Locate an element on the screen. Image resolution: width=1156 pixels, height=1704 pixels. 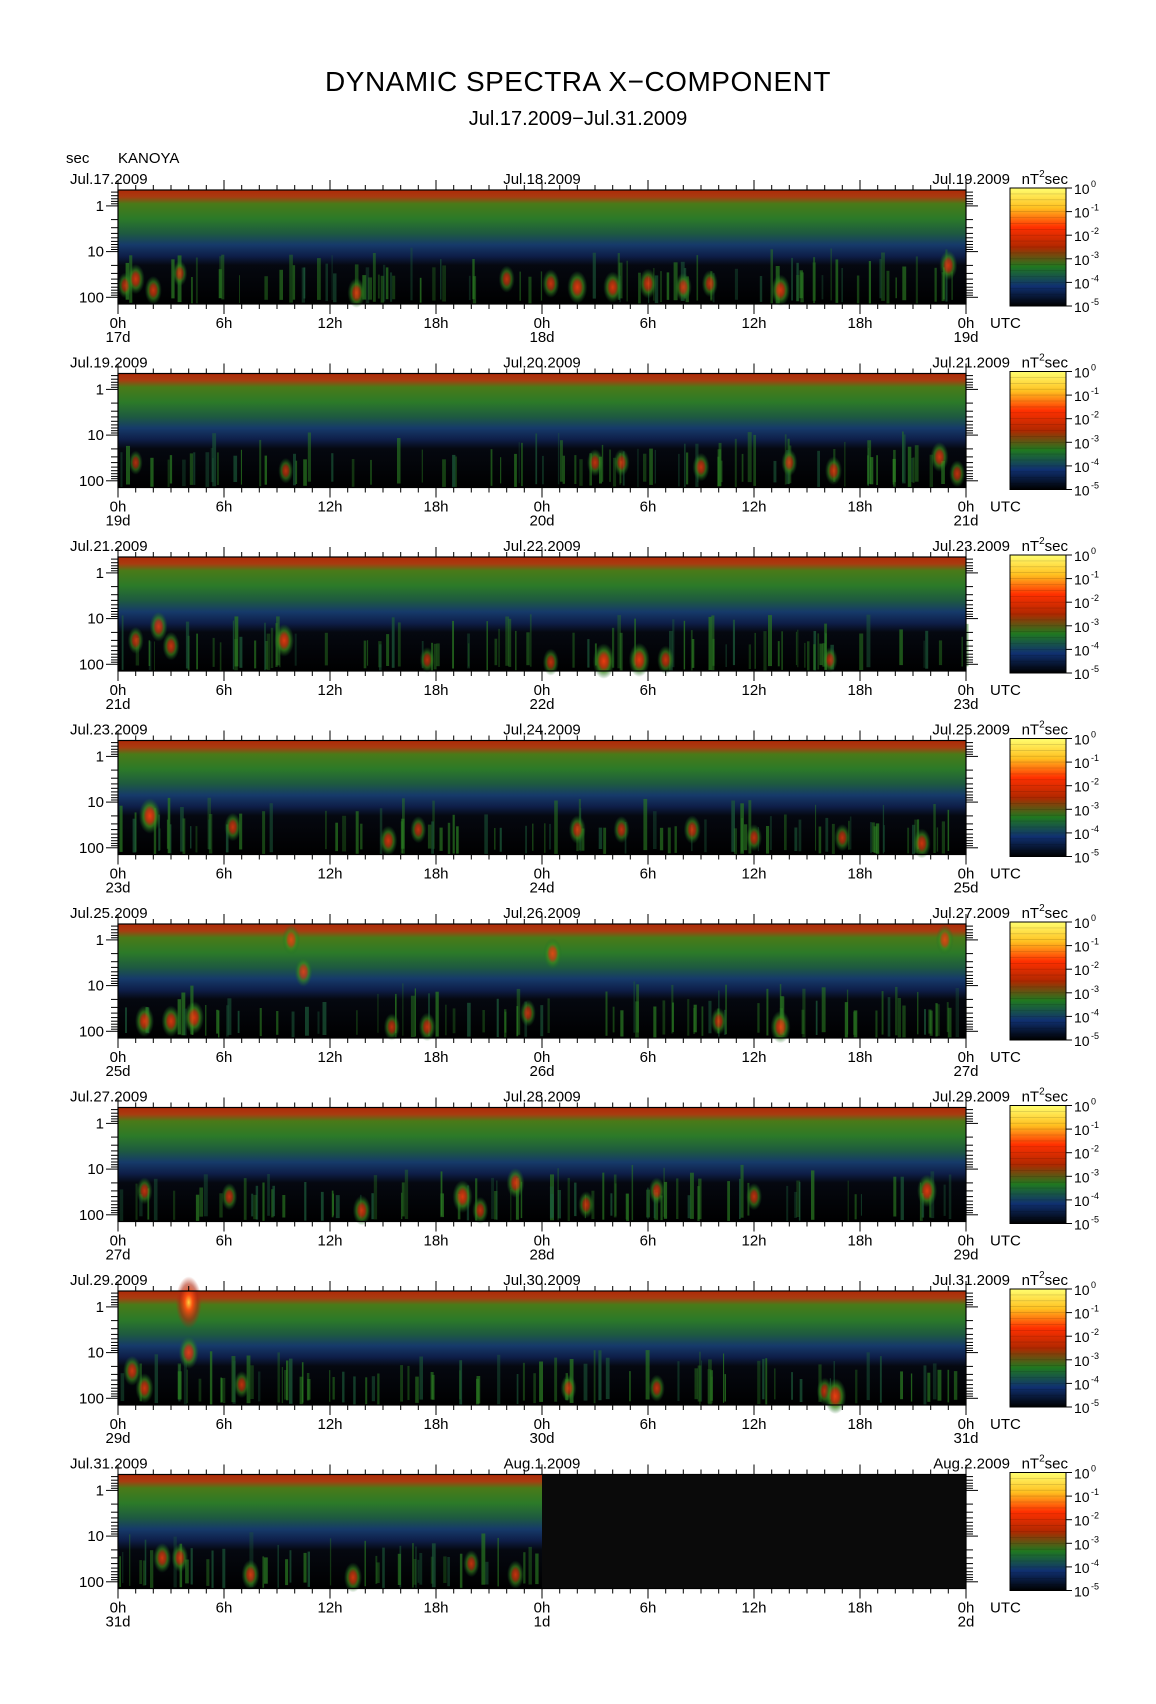
day-label: 1d is located at coordinates (542, 1622).